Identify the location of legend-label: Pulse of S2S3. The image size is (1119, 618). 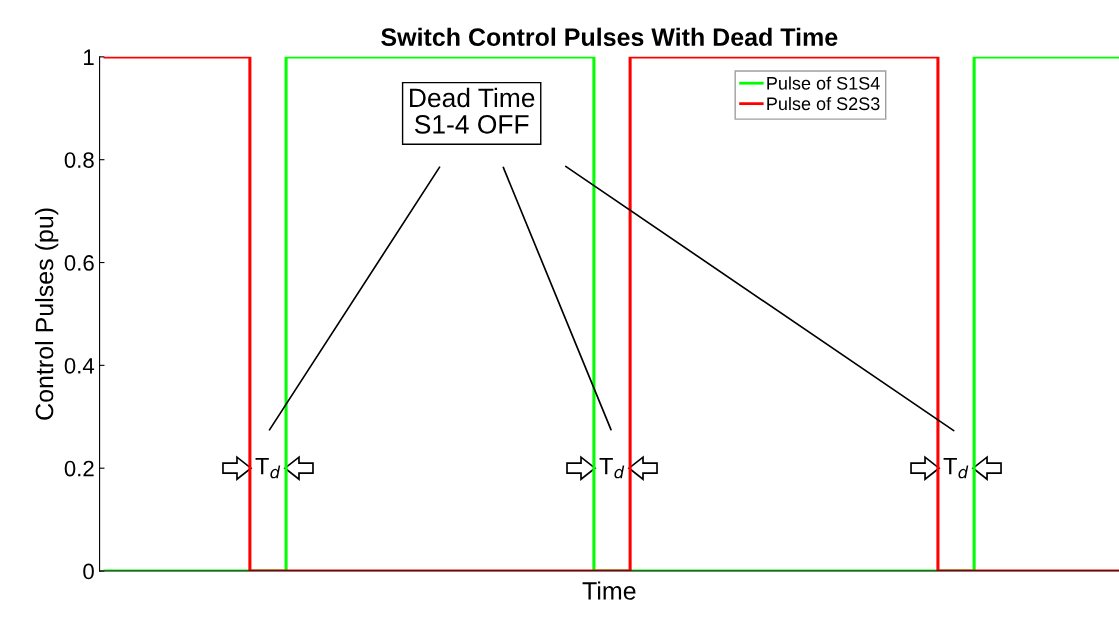
(823, 103).